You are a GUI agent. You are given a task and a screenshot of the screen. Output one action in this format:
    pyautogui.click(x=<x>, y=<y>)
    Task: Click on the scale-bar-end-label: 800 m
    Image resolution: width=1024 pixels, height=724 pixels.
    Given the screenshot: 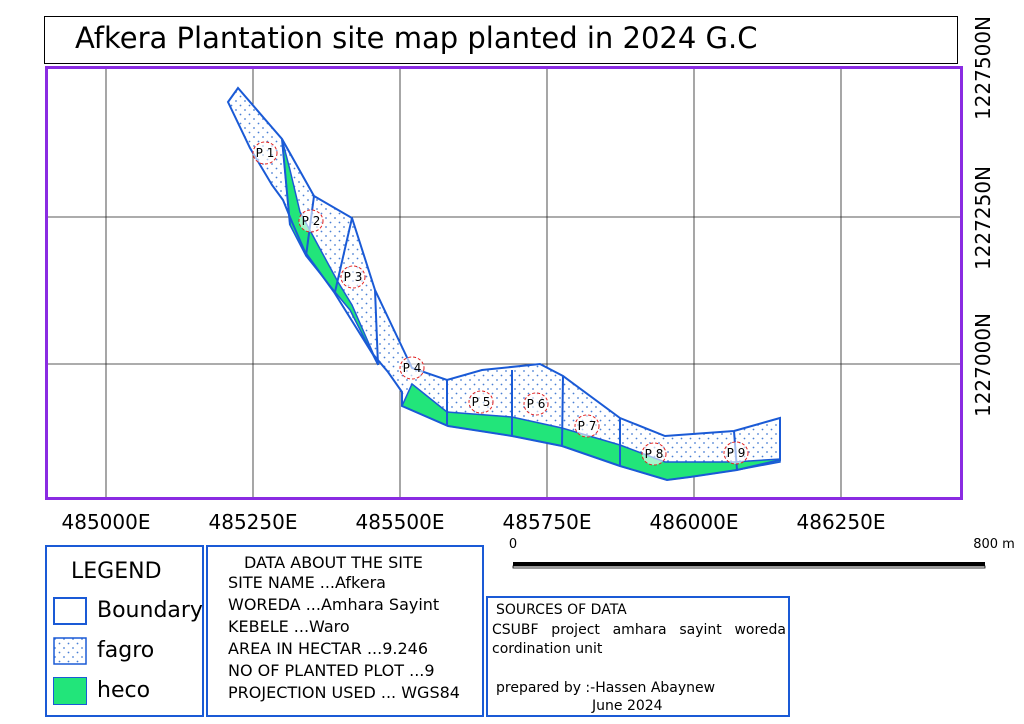 What is the action you would take?
    pyautogui.click(x=994, y=544)
    